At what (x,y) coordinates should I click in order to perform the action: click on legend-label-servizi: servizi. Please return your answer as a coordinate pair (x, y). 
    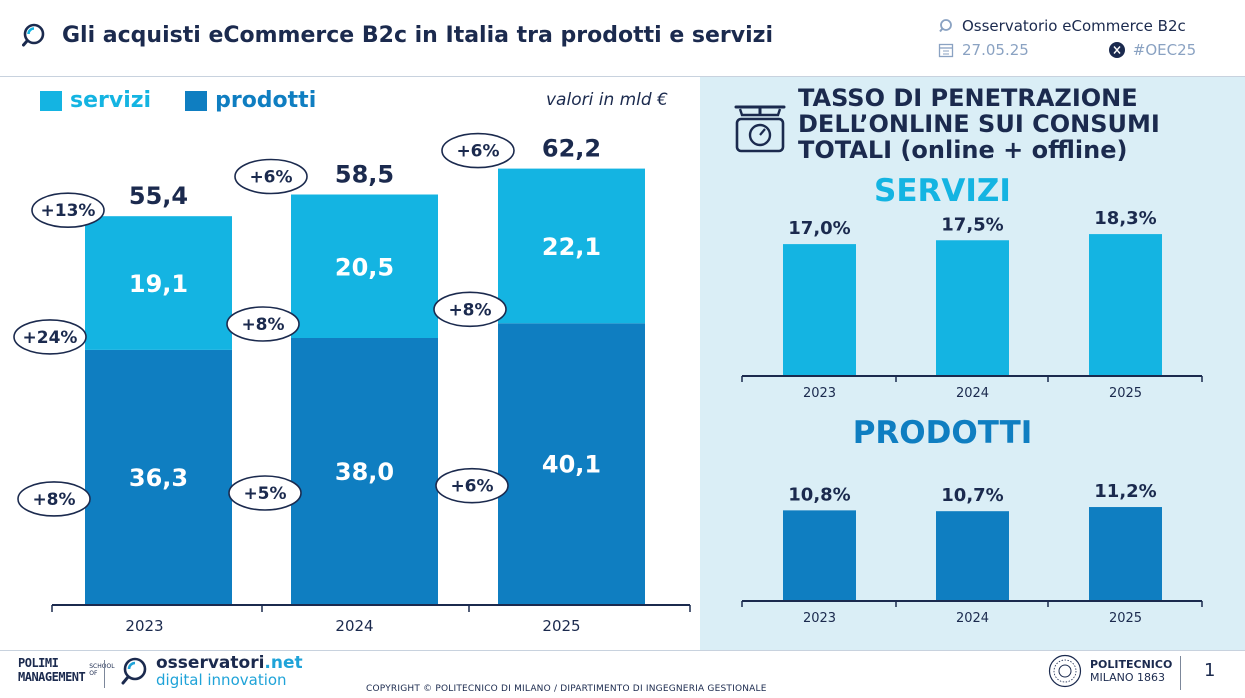
    Looking at the image, I should click on (111, 100).